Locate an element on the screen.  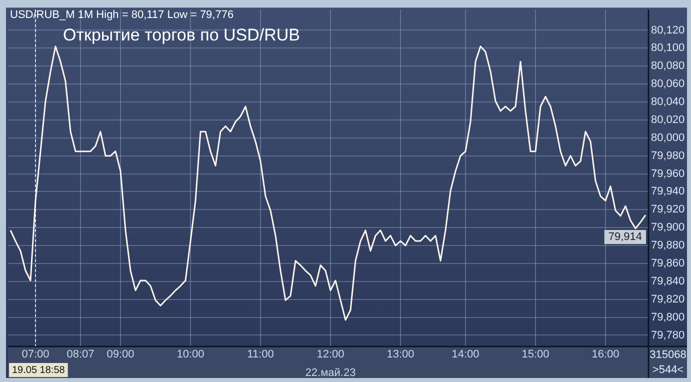
text: >544< is located at coordinates (668, 370).